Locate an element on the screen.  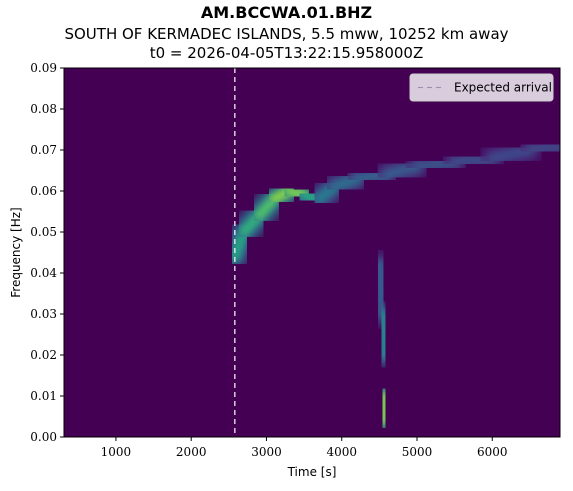
x-tick-label: 3000 is located at coordinates (266, 452).